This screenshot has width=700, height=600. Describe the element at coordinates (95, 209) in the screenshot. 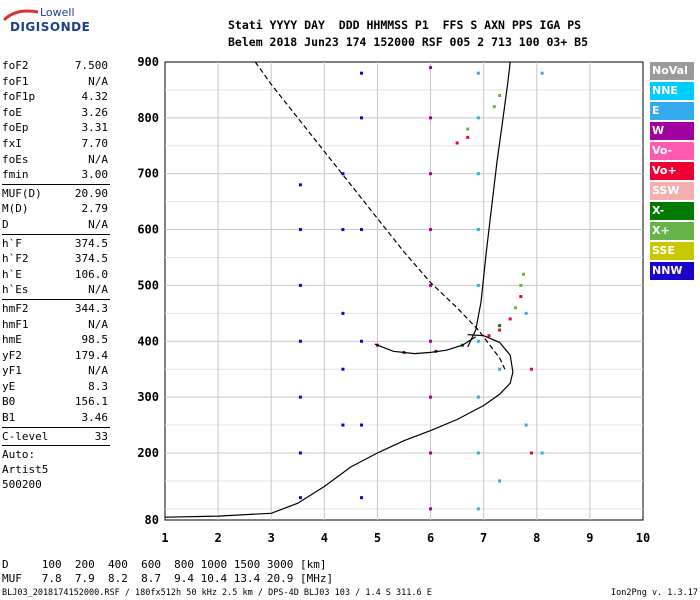

I see `param-value: 2.79` at that location.